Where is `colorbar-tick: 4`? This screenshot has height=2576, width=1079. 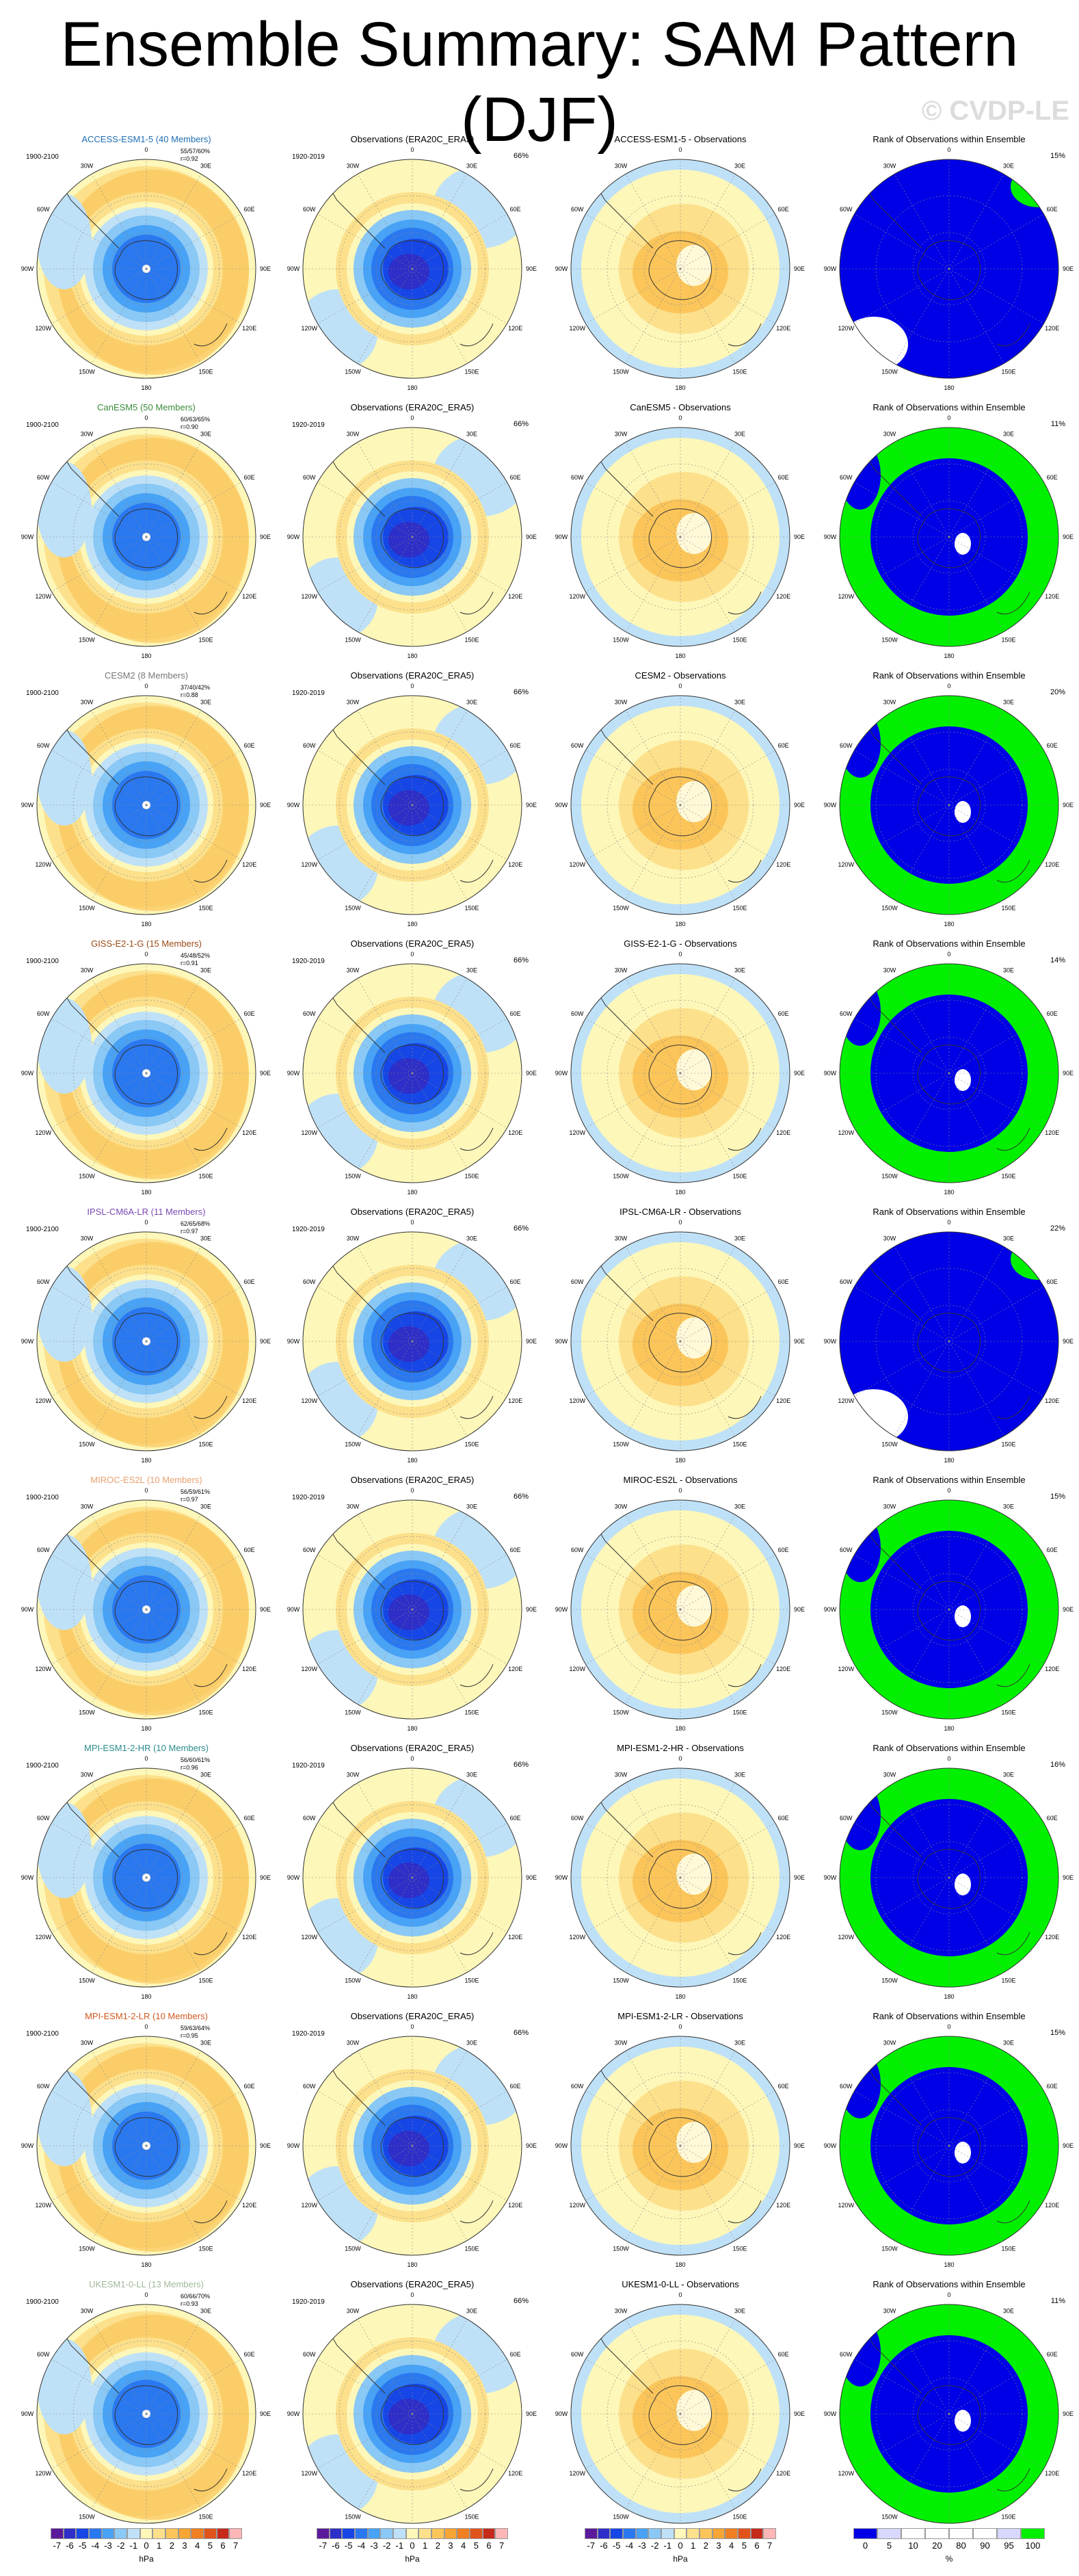
colorbar-tick: 4 is located at coordinates (464, 2545).